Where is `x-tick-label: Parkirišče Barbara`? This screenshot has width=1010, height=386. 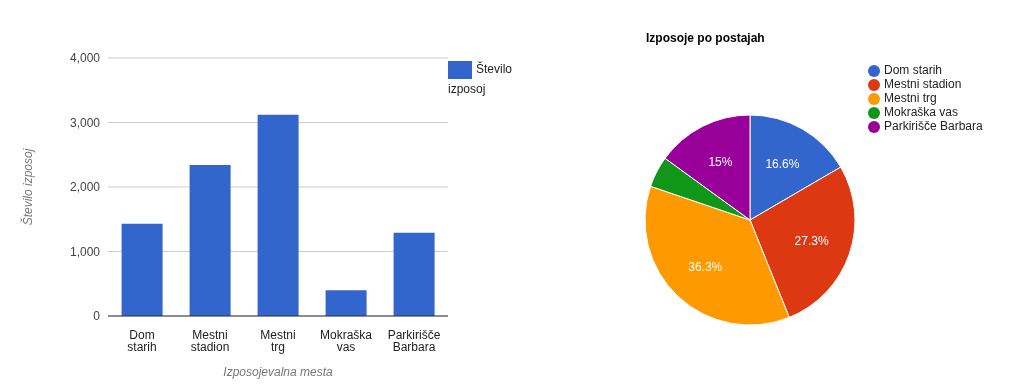
x-tick-label: Parkirišče Barbara is located at coordinates (414, 340).